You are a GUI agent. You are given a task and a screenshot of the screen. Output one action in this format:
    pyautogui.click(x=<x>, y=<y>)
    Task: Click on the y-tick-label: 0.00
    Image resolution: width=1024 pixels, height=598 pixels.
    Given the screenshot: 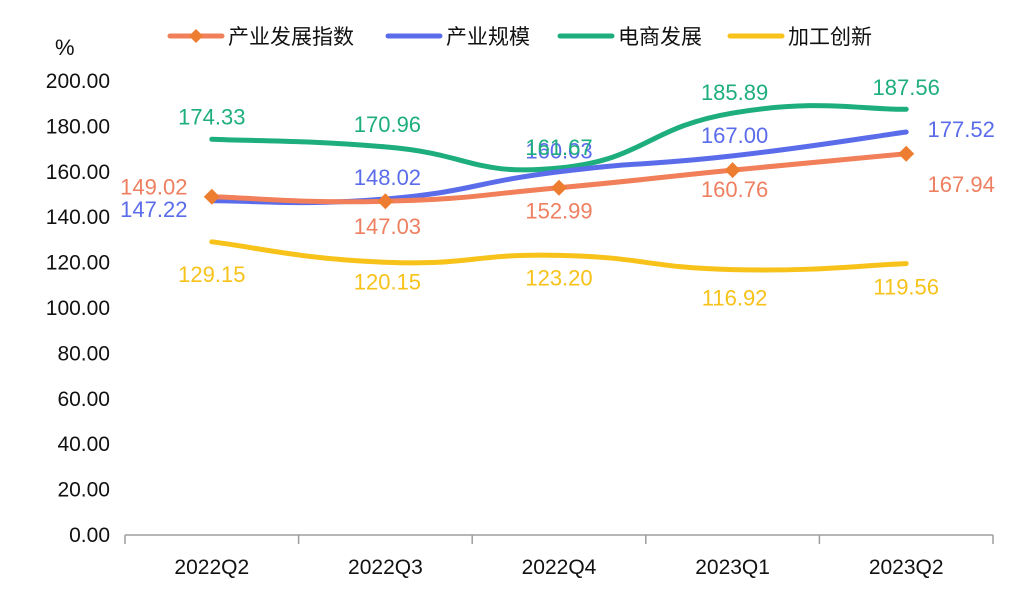 What is the action you would take?
    pyautogui.click(x=89, y=535)
    